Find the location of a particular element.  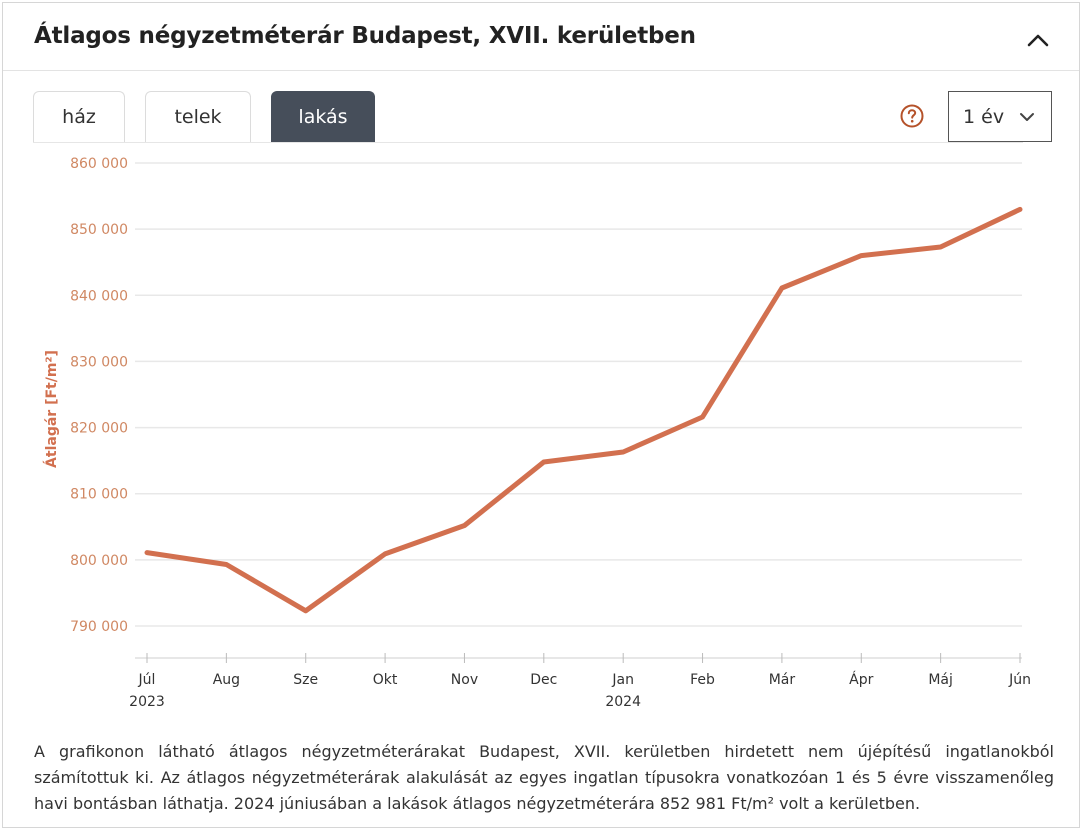

help-button is located at coordinates (912, 116).